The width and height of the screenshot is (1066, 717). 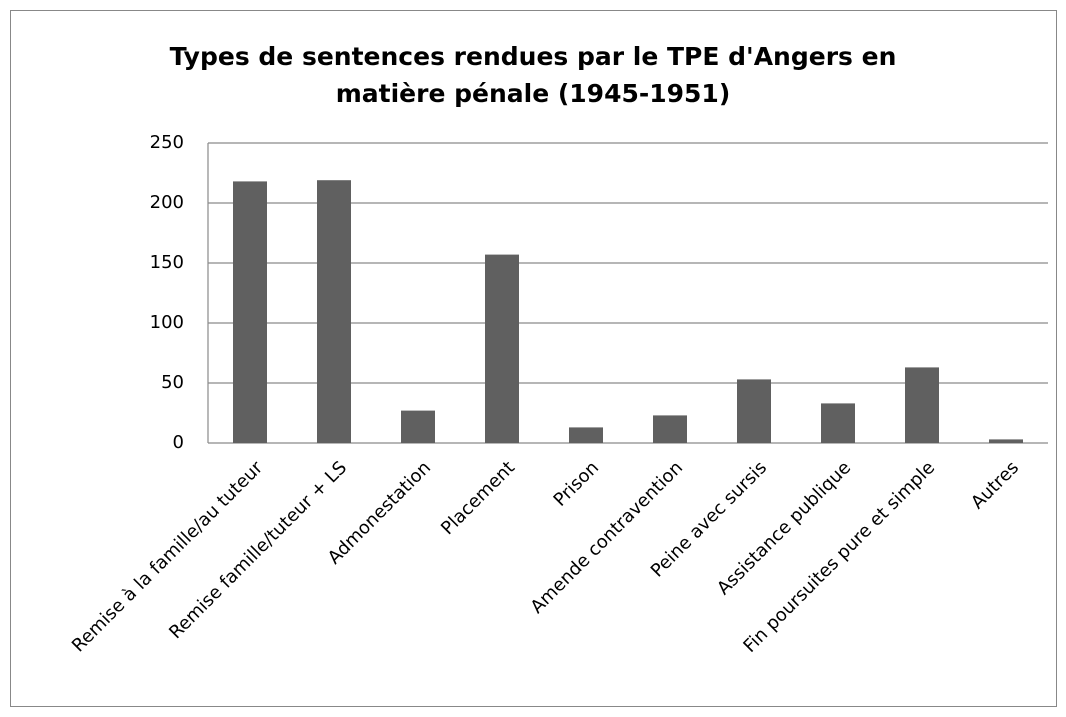 I want to click on y-tick-label: 250, so click(x=167, y=142).